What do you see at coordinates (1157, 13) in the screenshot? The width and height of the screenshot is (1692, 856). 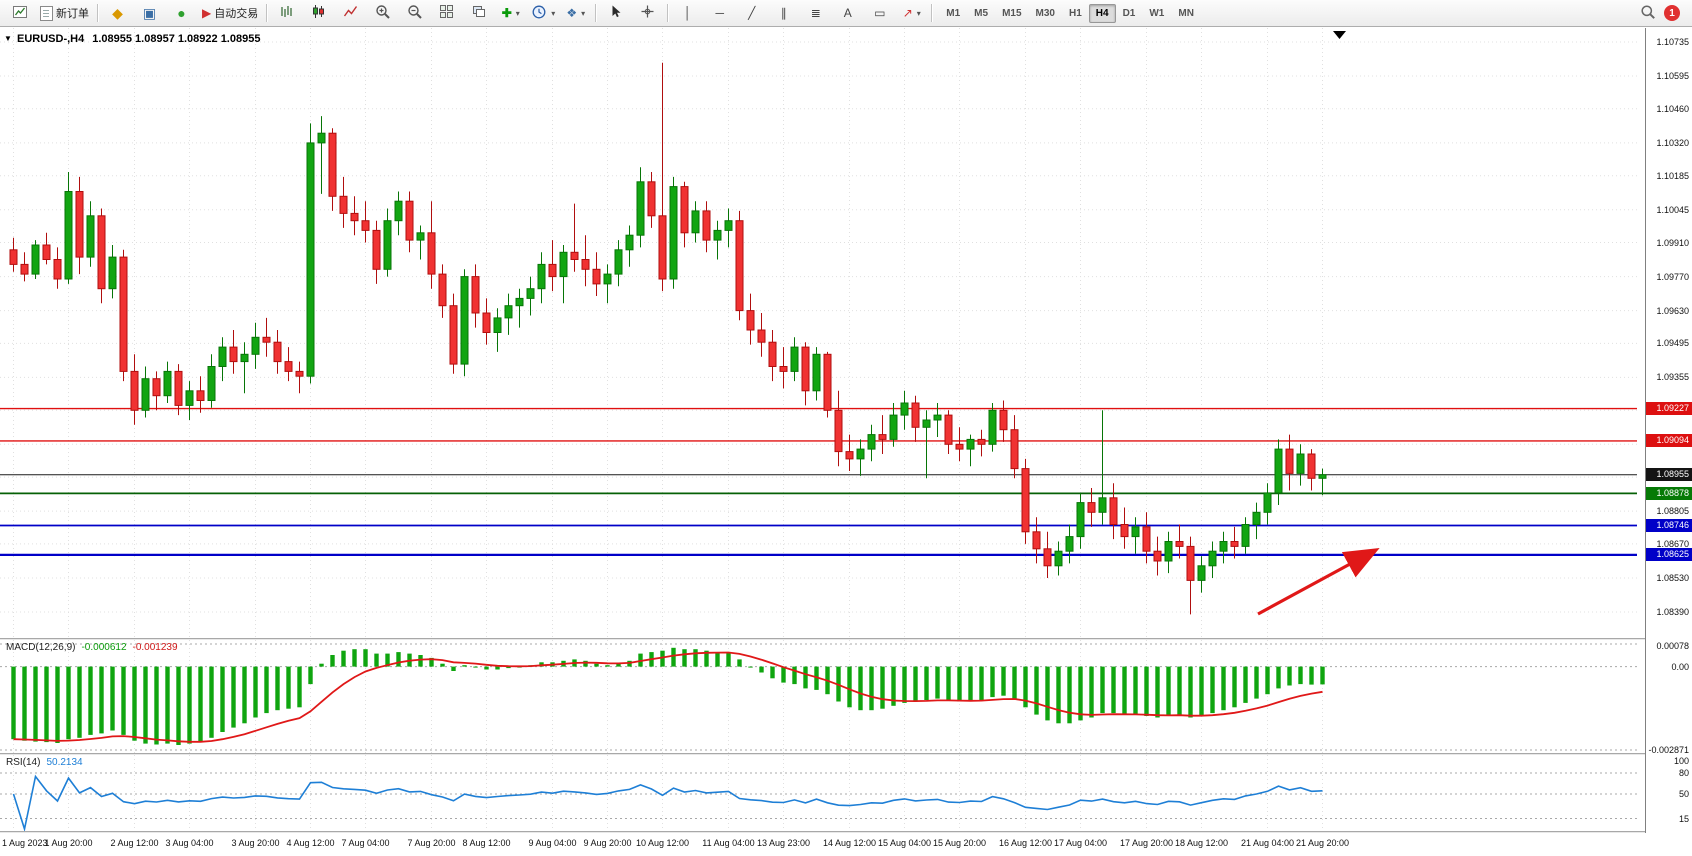 I see `timeframe-w1: W1` at bounding box center [1157, 13].